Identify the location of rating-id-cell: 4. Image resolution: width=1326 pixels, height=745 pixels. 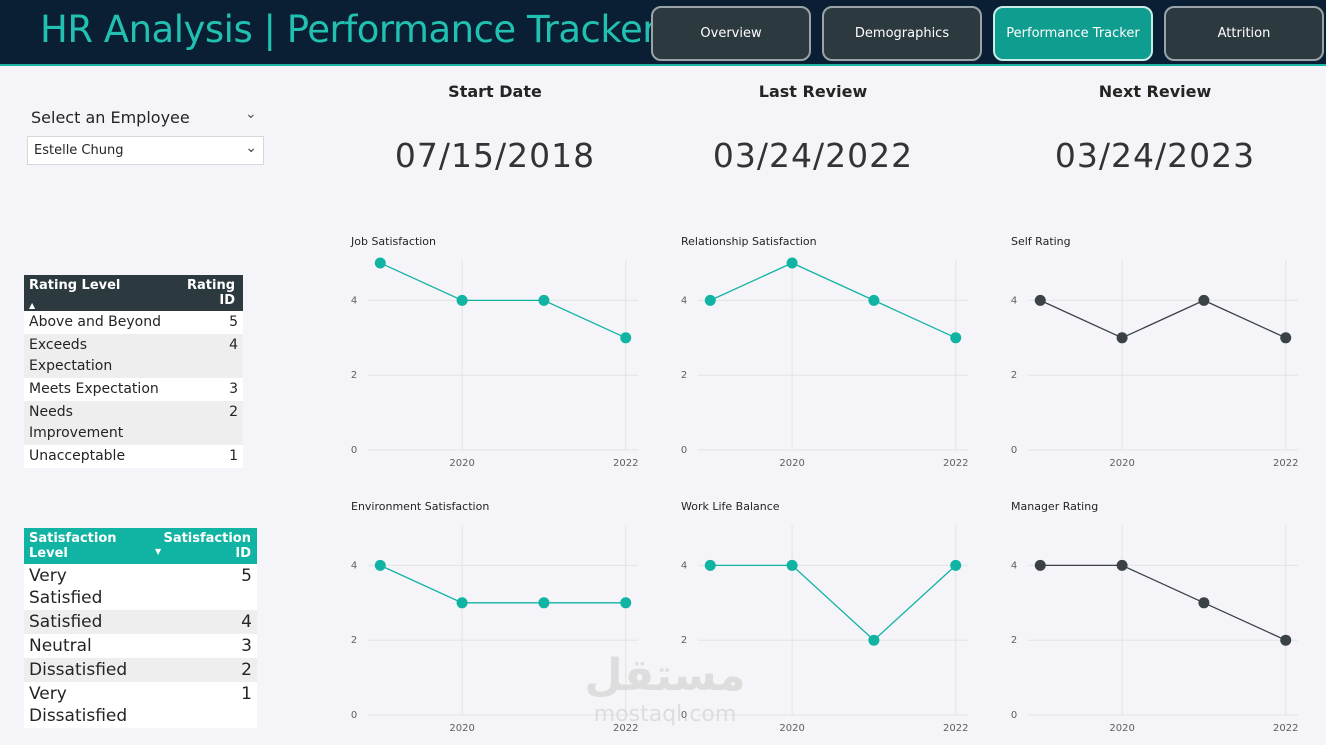
(204, 356).